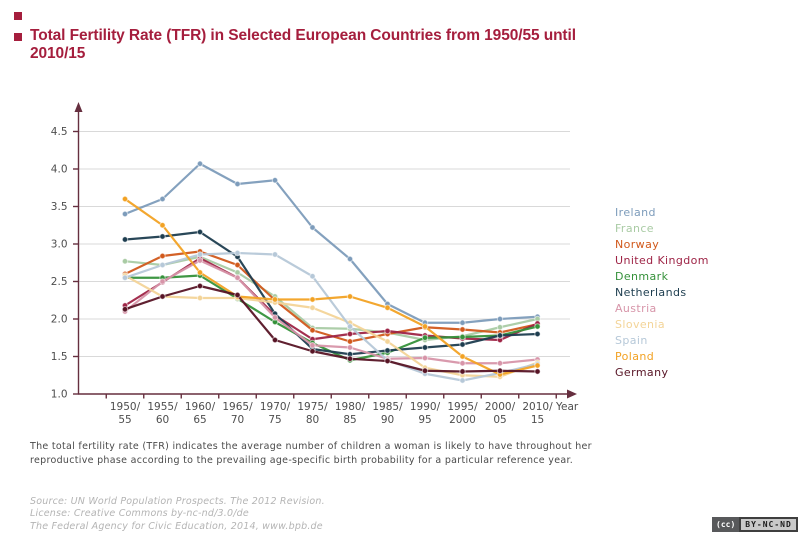  What do you see at coordinates (572, 394) in the screenshot?
I see `x-axis-arrow-icon` at bounding box center [572, 394].